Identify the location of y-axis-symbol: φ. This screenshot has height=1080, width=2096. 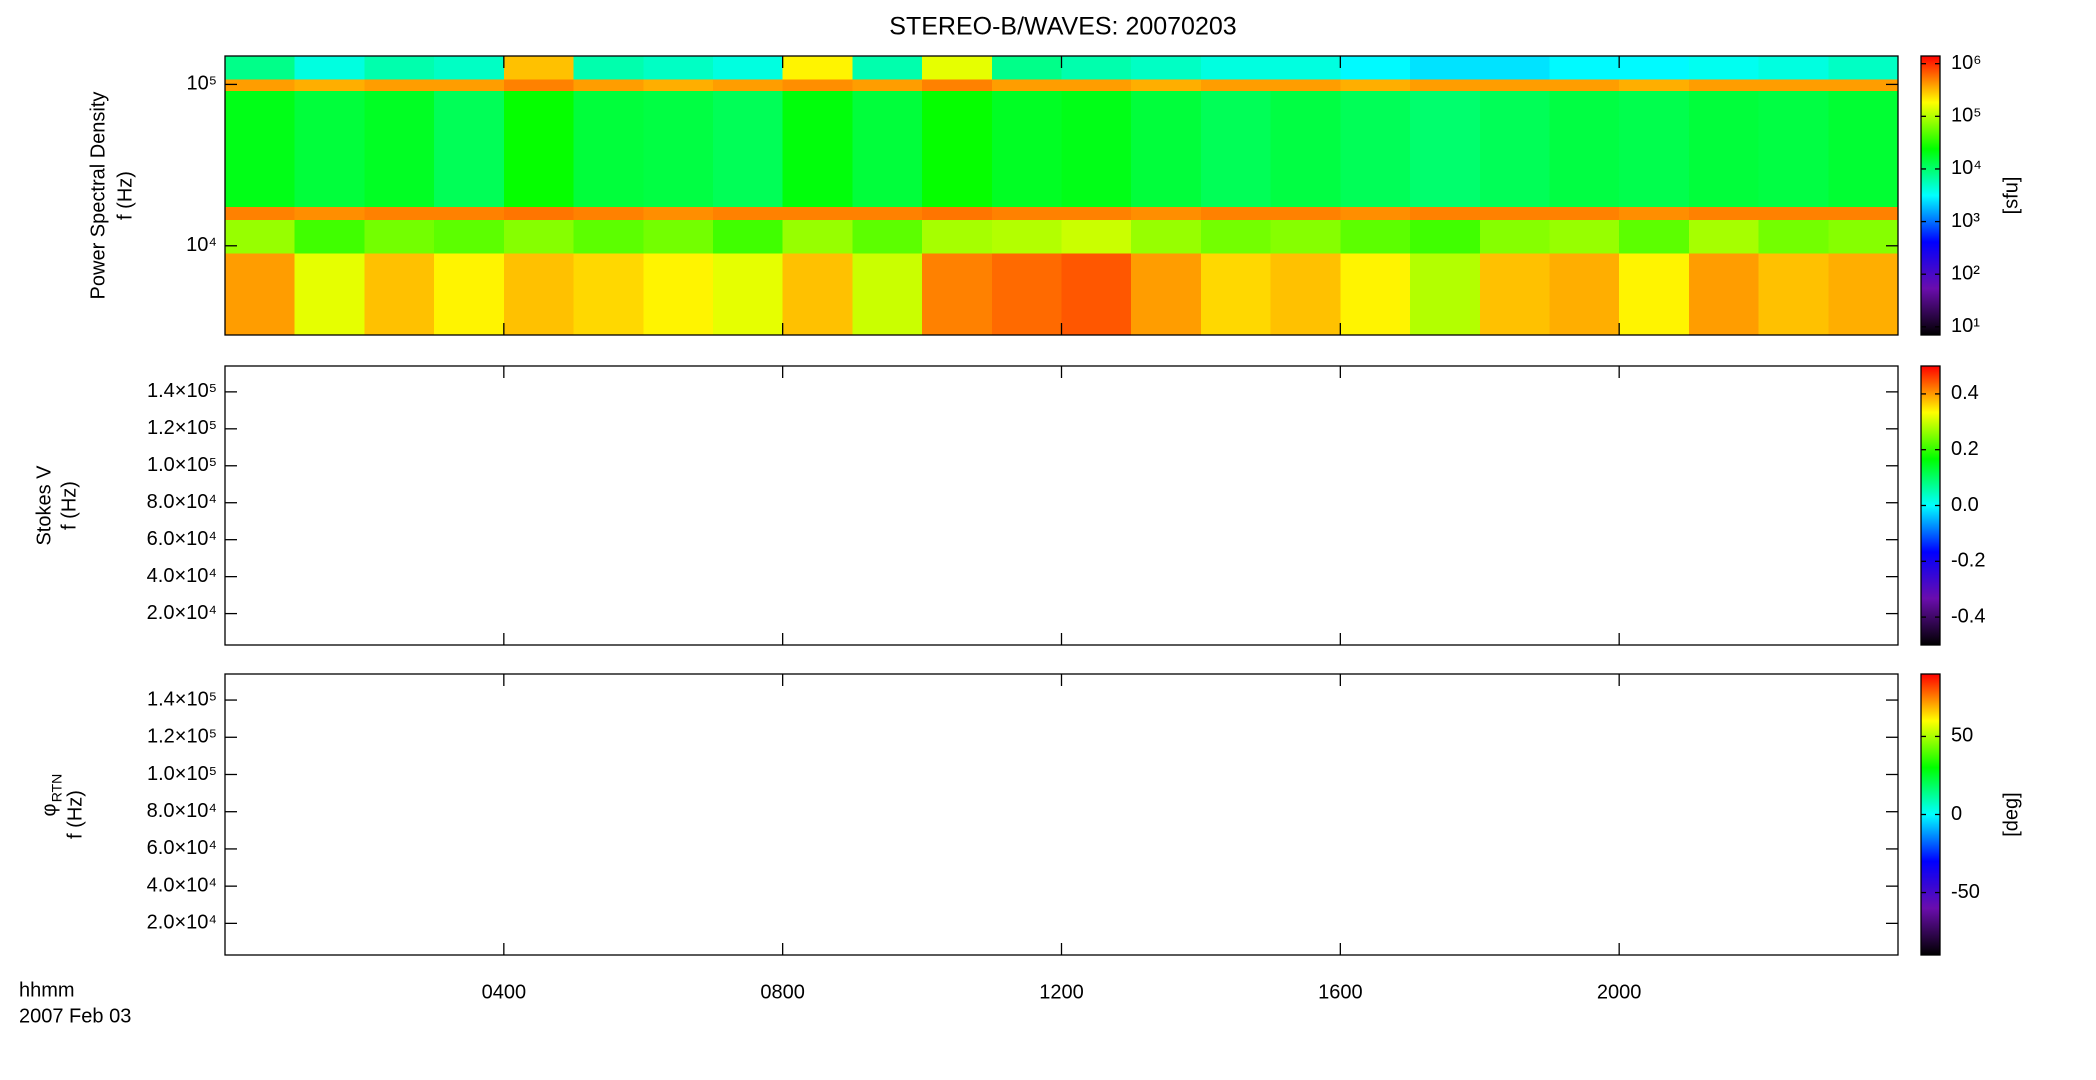
(49, 809).